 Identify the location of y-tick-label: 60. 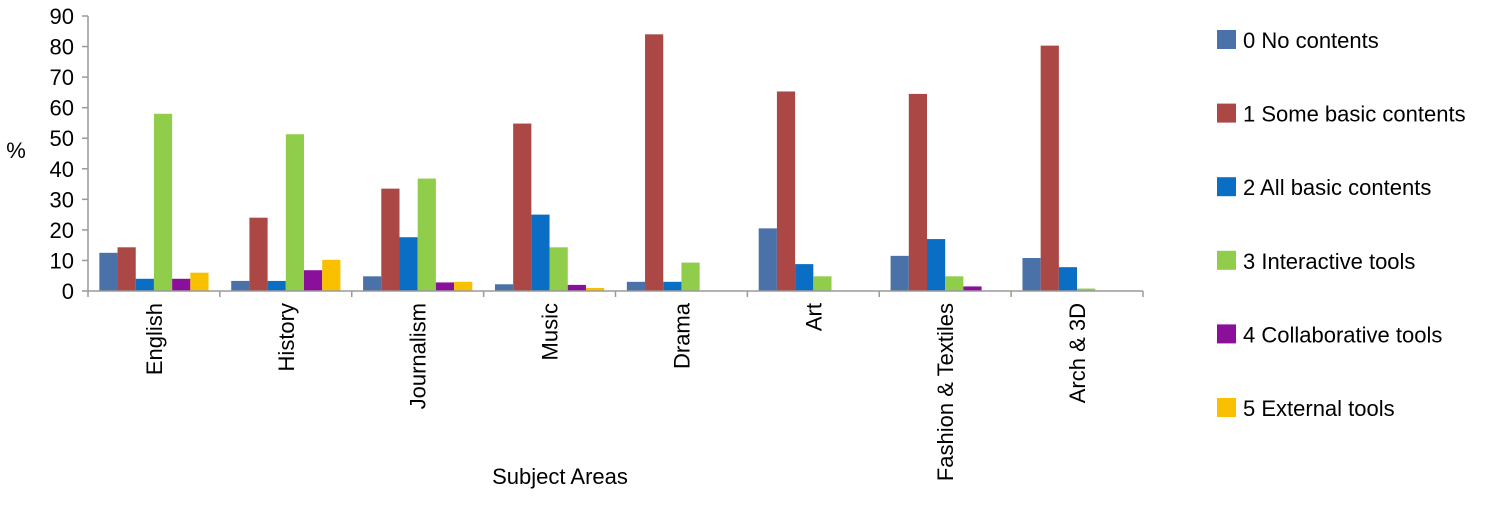
(62, 108).